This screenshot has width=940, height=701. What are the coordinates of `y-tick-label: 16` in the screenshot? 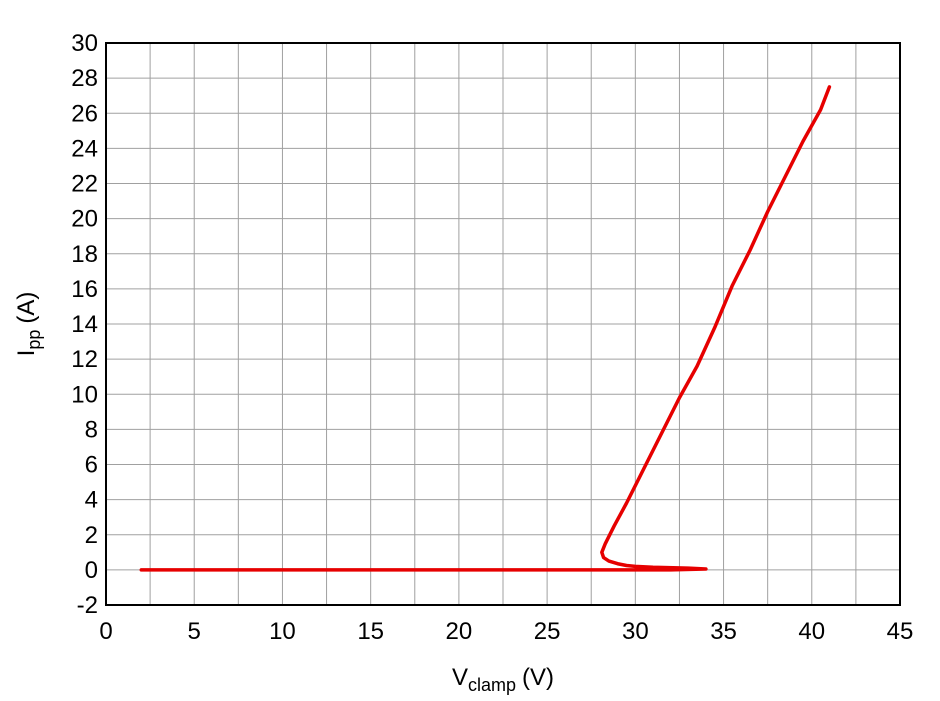 It's located at (84, 289).